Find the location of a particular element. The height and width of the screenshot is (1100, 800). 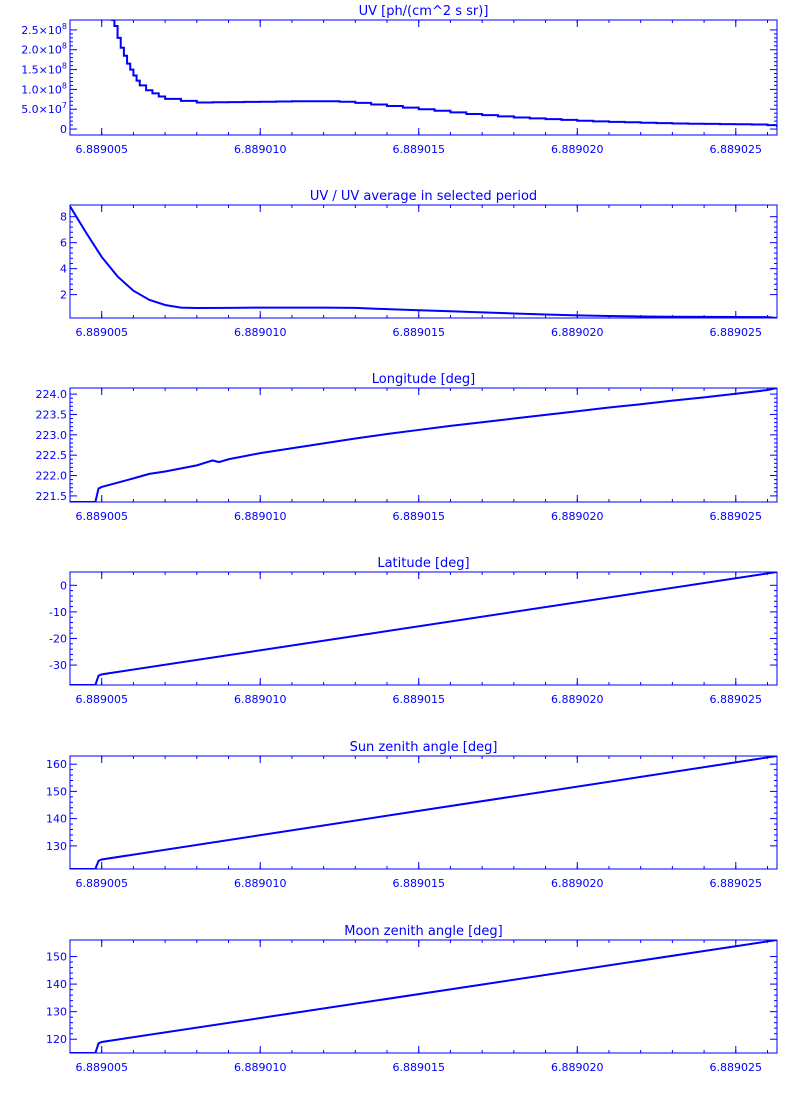

y-tick-label: 1.0×10⁸ is located at coordinates (44, 88).